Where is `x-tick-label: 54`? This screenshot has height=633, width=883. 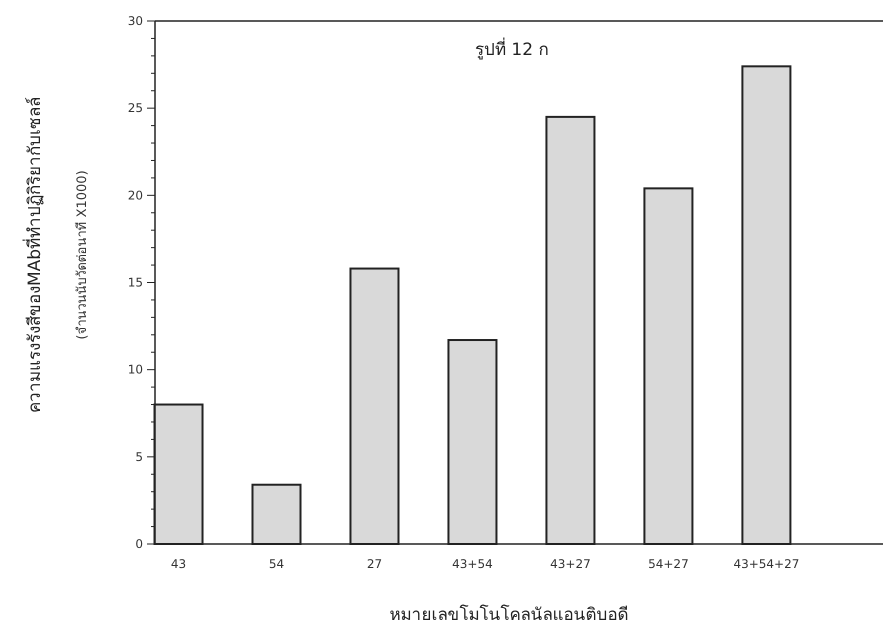
x-tick-label: 54 is located at coordinates (276, 564).